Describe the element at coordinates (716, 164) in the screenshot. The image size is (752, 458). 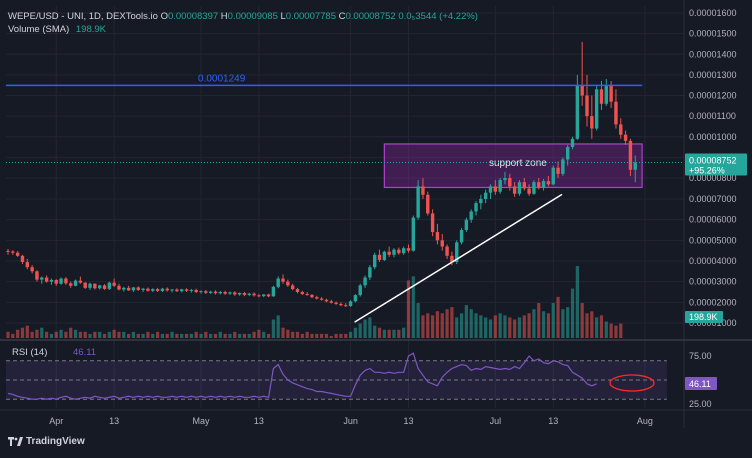
I see `current-price-badge` at that location.